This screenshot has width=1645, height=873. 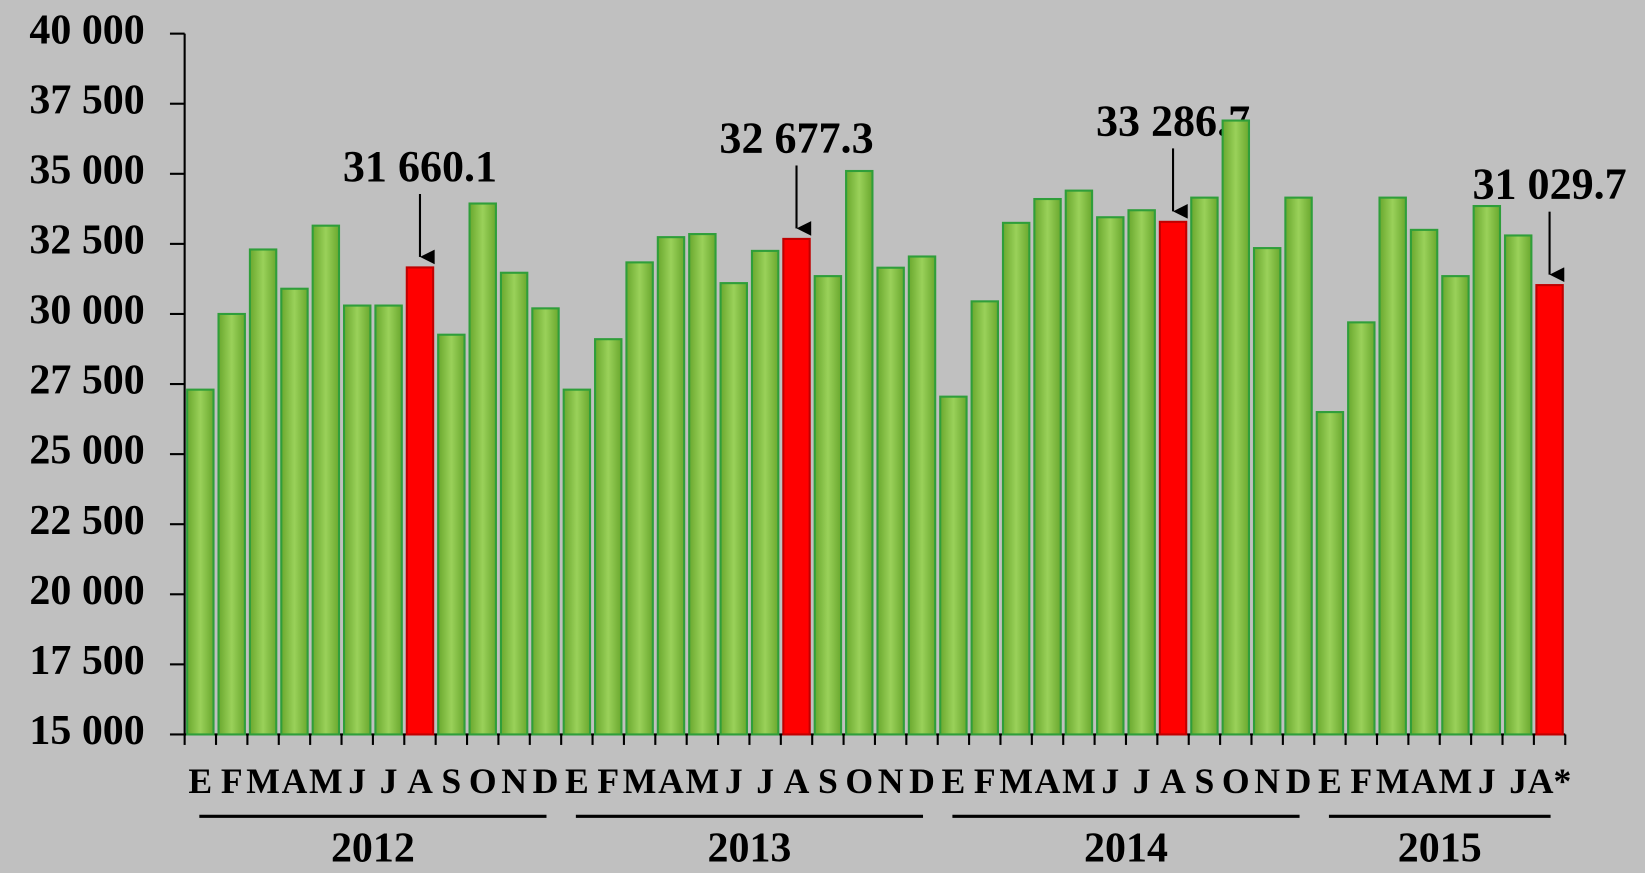 What do you see at coordinates (1550, 781) in the screenshot?
I see `x-tick-label: A*` at bounding box center [1550, 781].